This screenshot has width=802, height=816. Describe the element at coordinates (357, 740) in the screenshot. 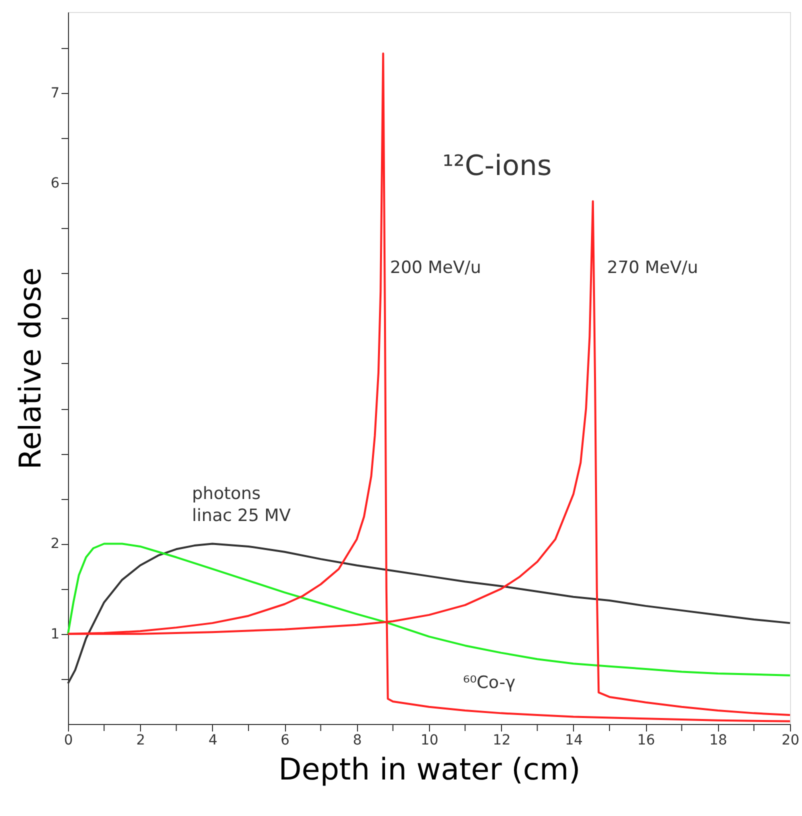

I see `x-tick-label: 8` at that location.